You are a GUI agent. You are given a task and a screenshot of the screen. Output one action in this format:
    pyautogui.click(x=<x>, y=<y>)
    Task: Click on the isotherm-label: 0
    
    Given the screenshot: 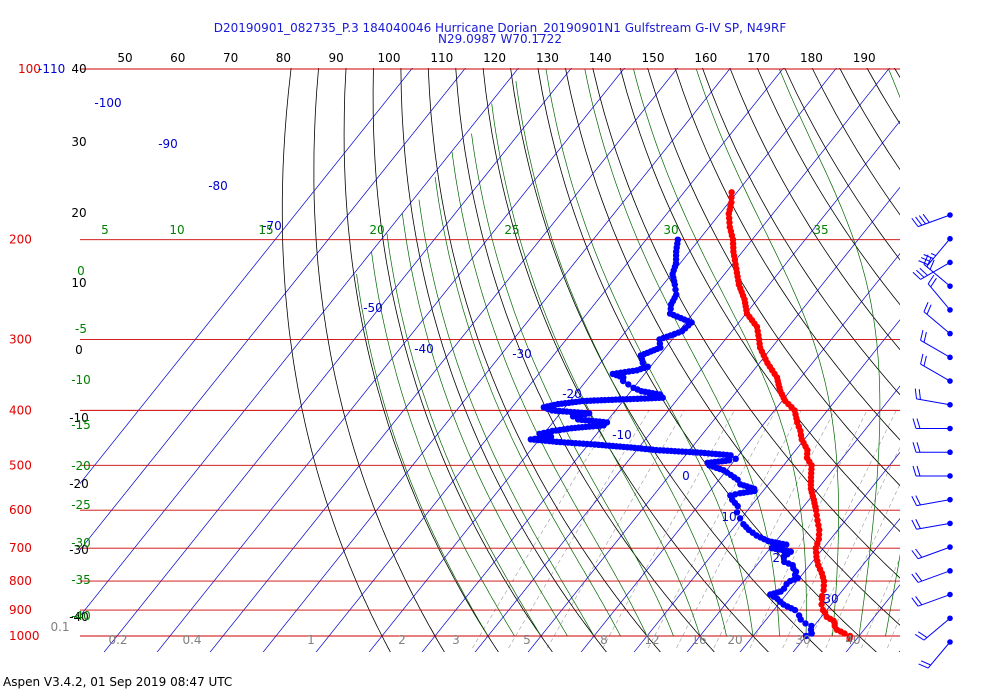 What is the action you would take?
    pyautogui.click(x=686, y=476)
    